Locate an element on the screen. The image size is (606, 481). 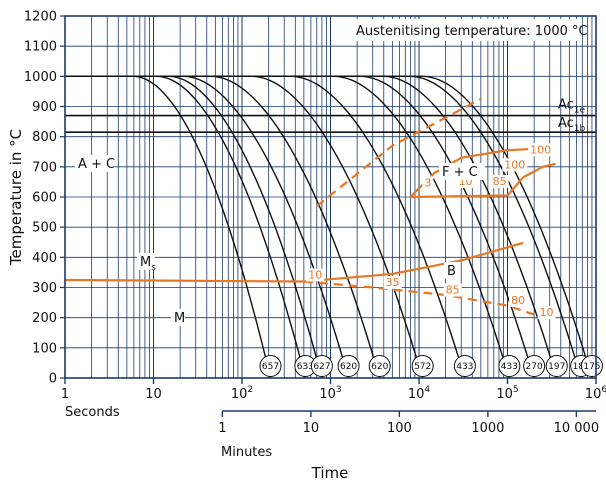
minutes-tick-label: 10 is located at coordinates (311, 428).